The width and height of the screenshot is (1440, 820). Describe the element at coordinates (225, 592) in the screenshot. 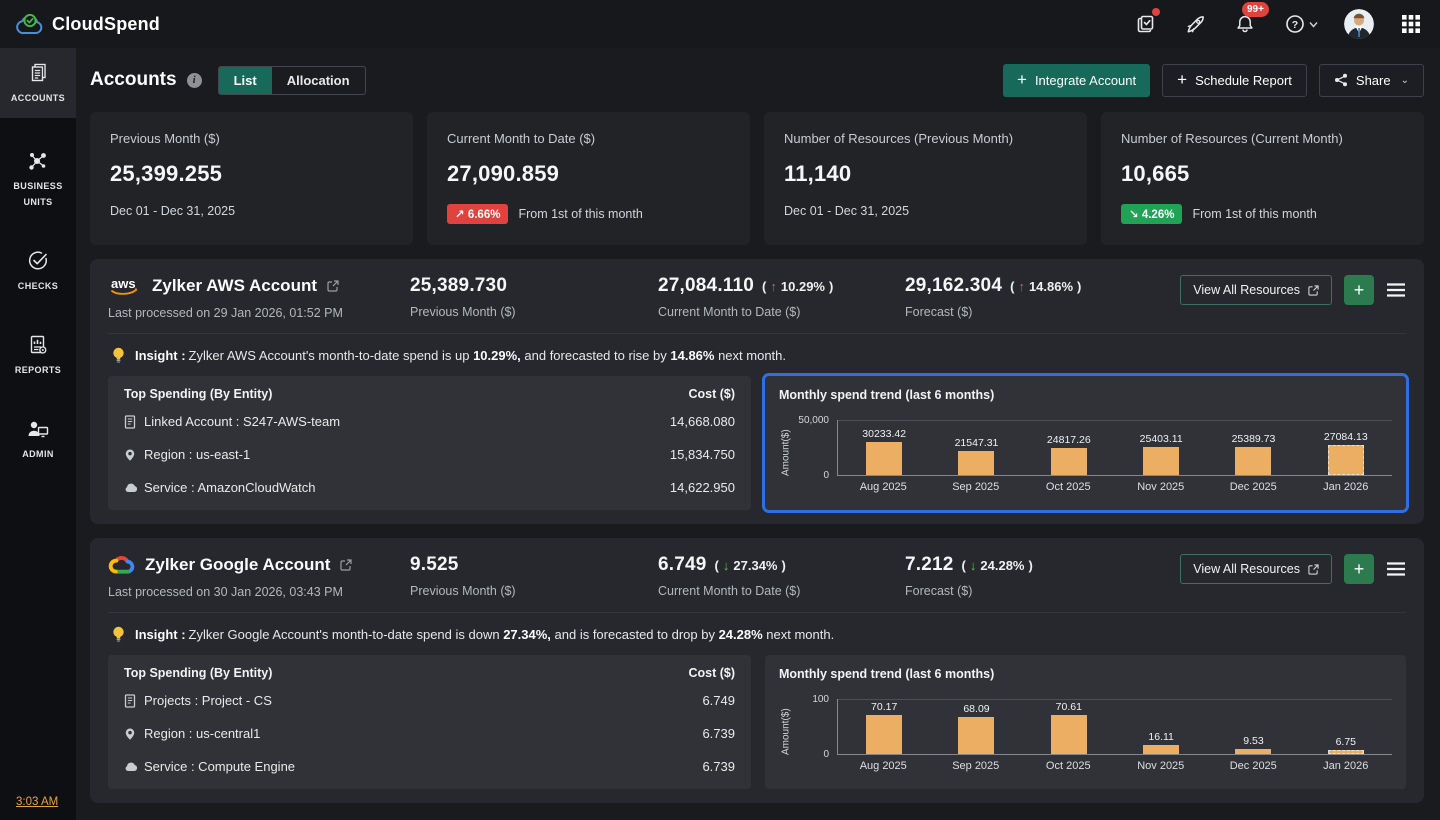

I see `last-processed: Last processed on 30 Jan 2026, 03:43 PM` at that location.